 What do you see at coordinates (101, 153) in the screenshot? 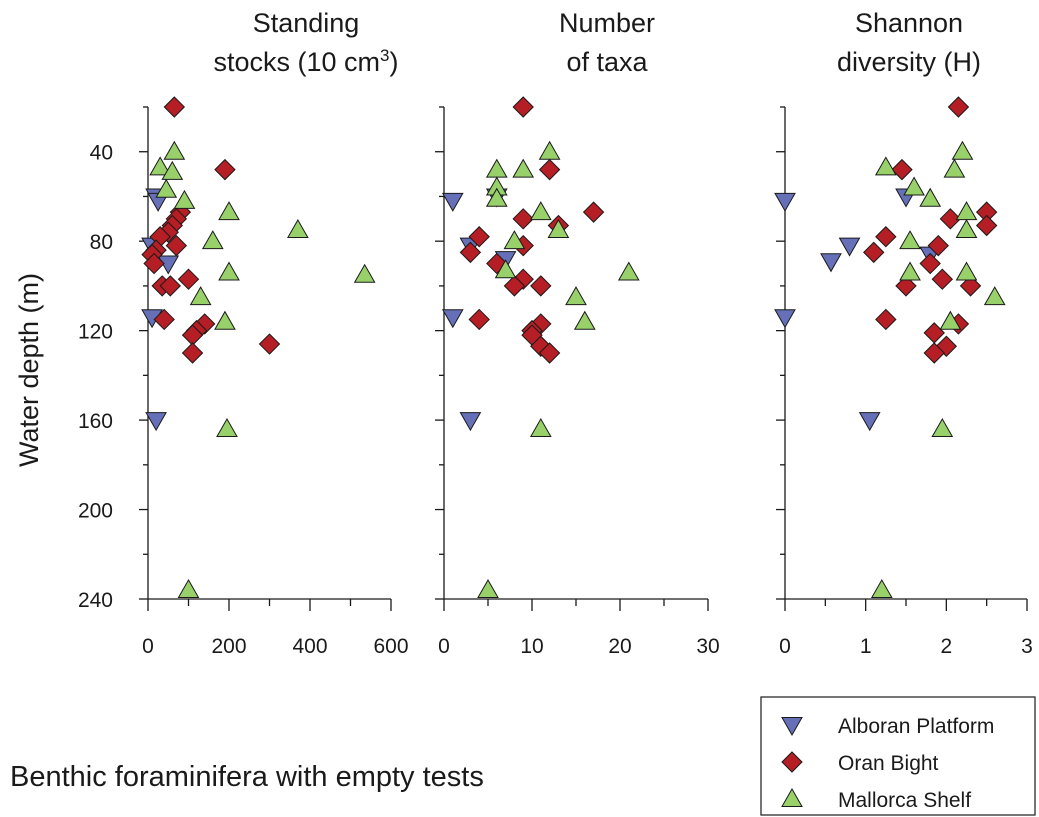
I see `y-tick-label: 40` at bounding box center [101, 153].